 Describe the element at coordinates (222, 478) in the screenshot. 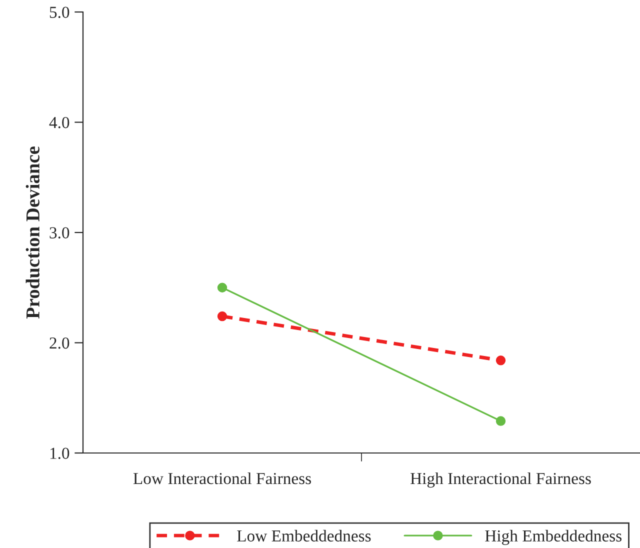

I see `x-tick-label: Low Interactional Fairness` at that location.